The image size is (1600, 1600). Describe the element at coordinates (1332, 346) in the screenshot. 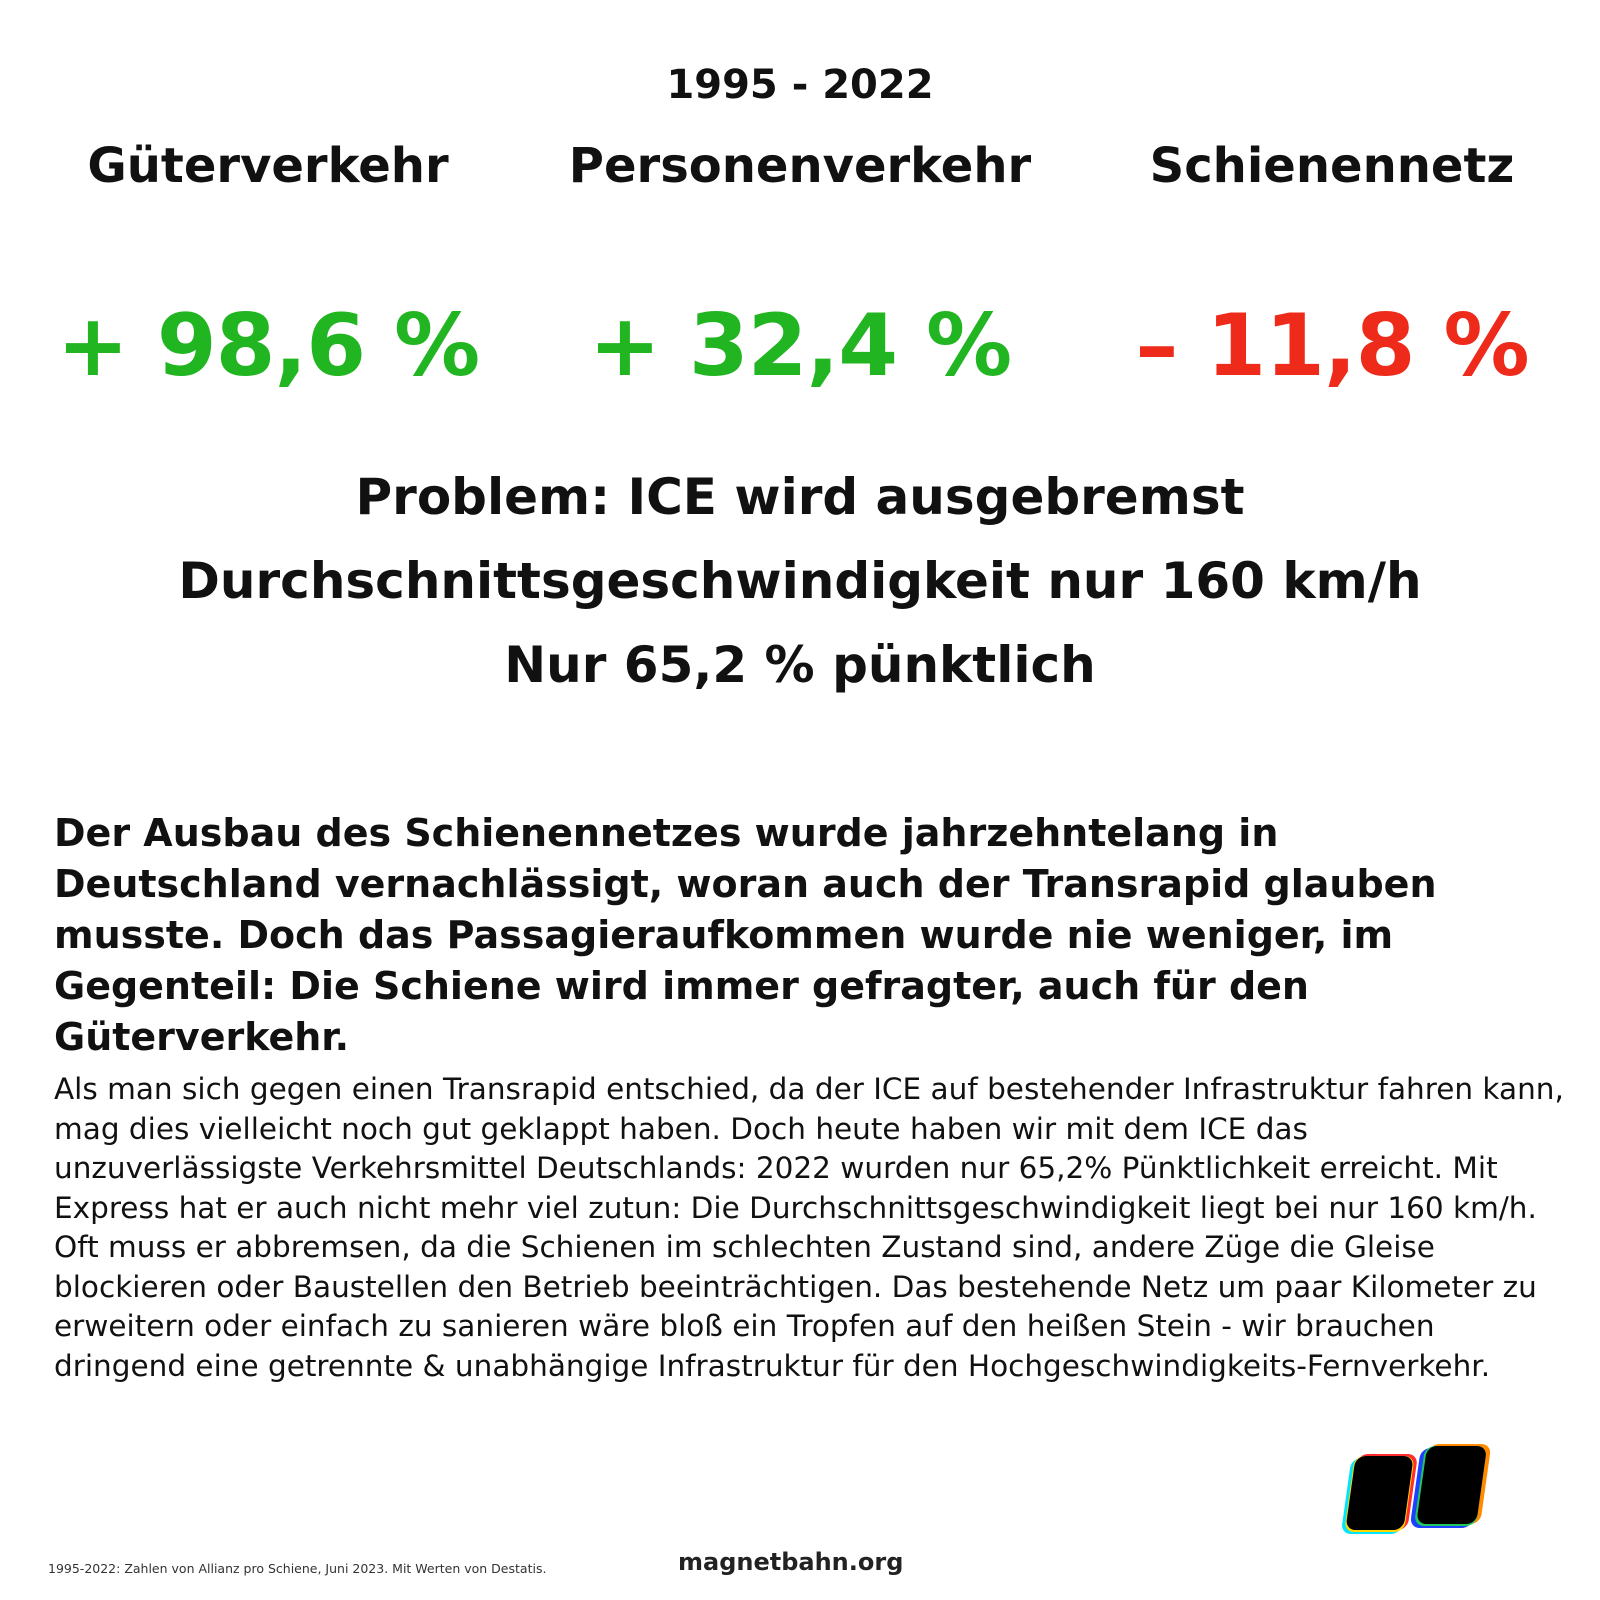

I see `stat-value-schienennetz: – 11,8 %` at that location.